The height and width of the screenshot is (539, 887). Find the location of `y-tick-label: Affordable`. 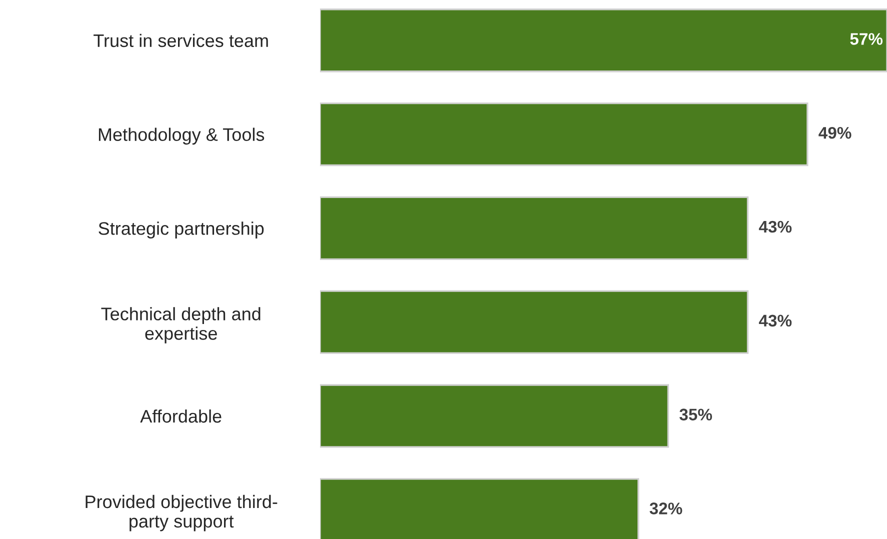

y-tick-label: Affordable is located at coordinates (181, 416).